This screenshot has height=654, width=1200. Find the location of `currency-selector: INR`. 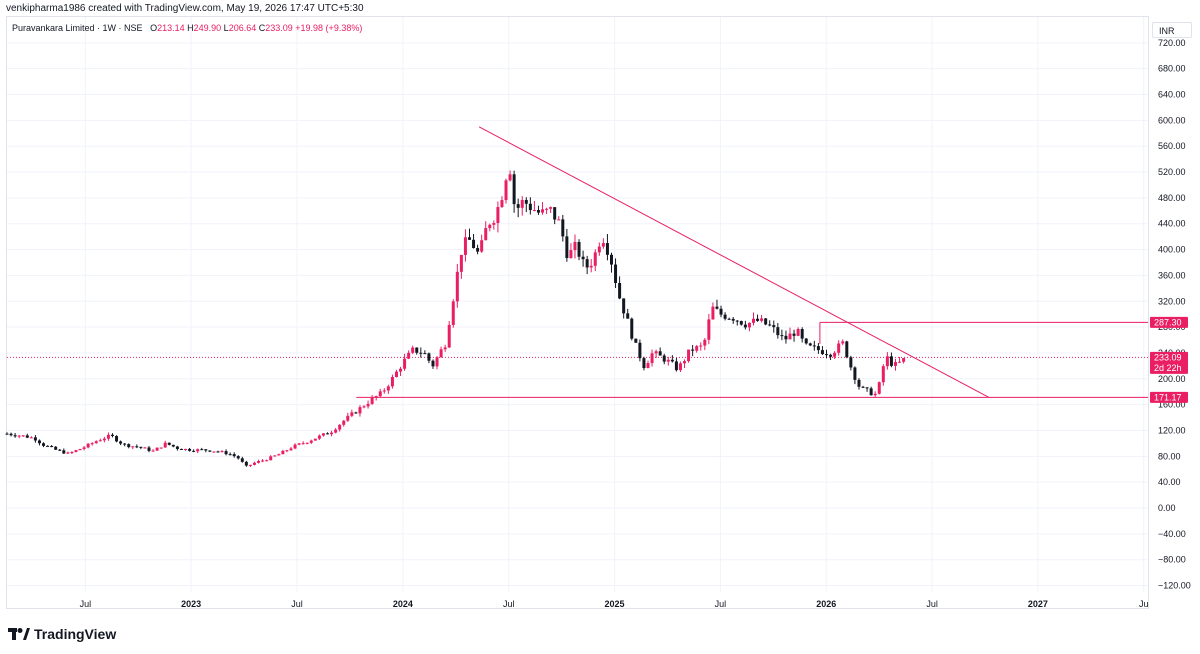

currency-selector: INR is located at coordinates (1172, 30).